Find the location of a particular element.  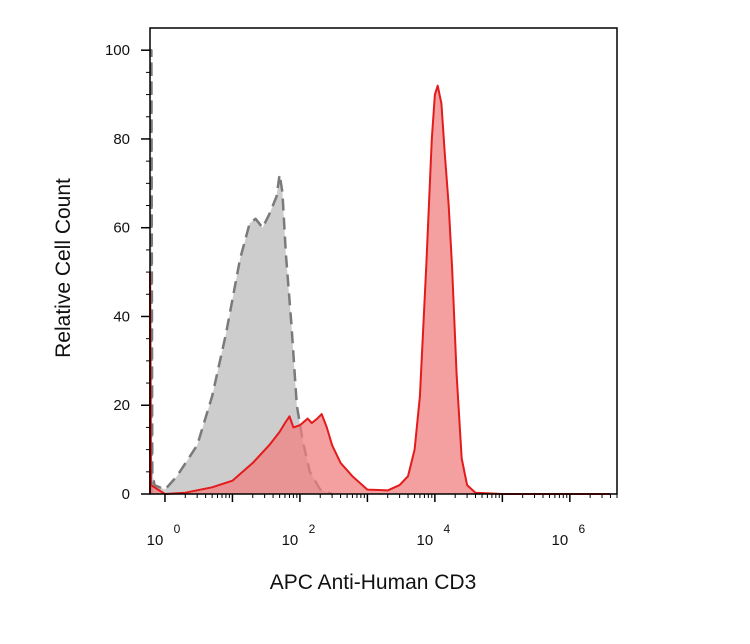

y-tick-label: 20 is located at coordinates (121, 405).